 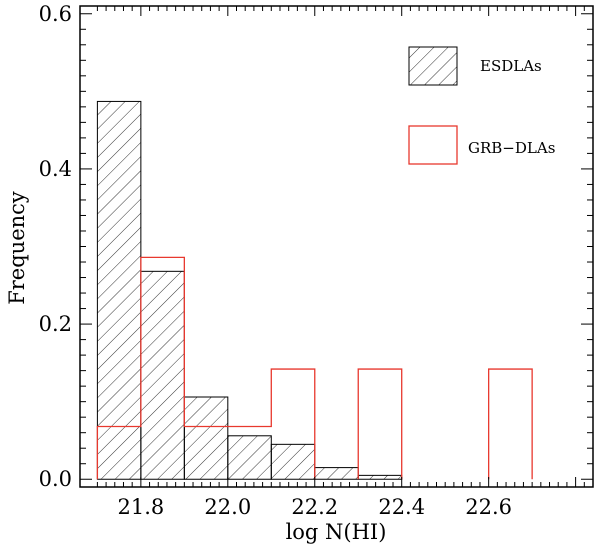 I want to click on y-tick-label: 0.6, so click(x=55, y=14).